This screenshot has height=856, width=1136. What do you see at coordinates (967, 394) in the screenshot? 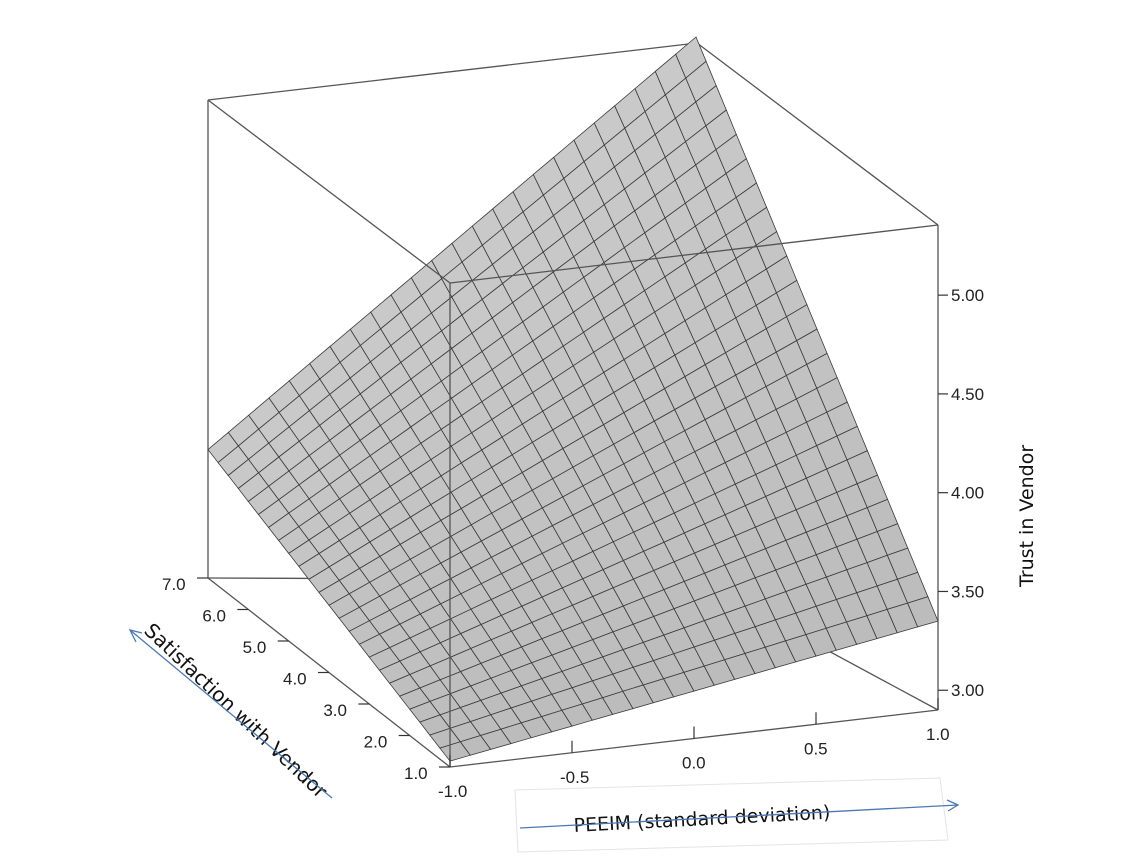
I see `z-tick-label: 4.50` at bounding box center [967, 394].